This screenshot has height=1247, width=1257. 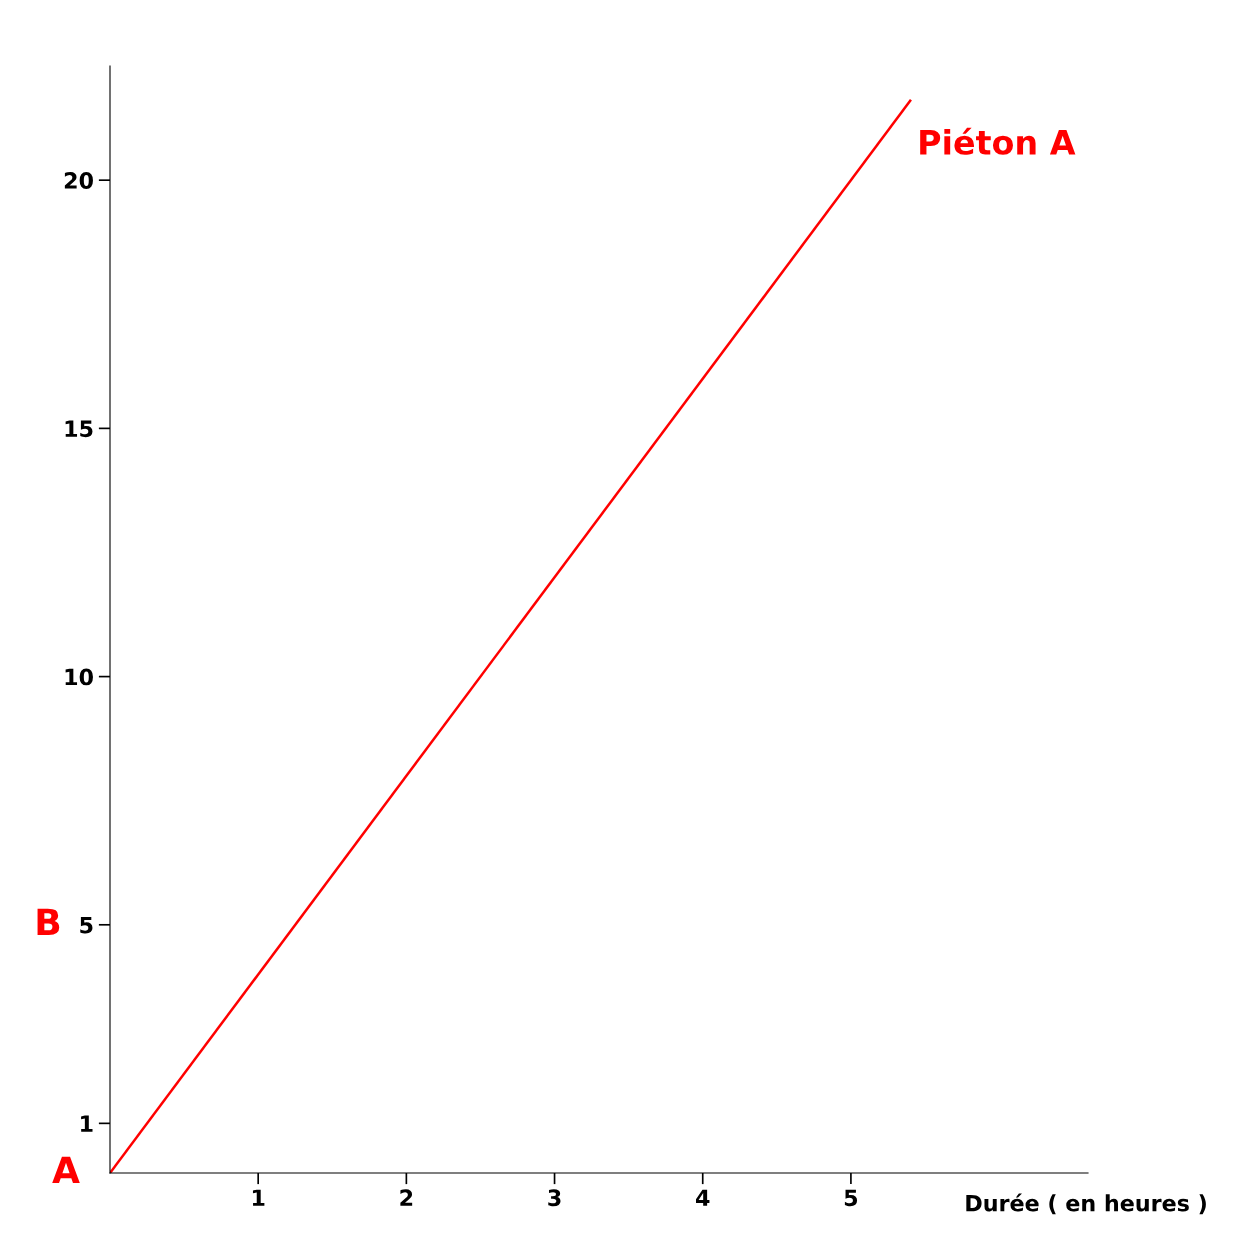 What do you see at coordinates (554, 1198) in the screenshot?
I see `x-tick-label: 3` at bounding box center [554, 1198].